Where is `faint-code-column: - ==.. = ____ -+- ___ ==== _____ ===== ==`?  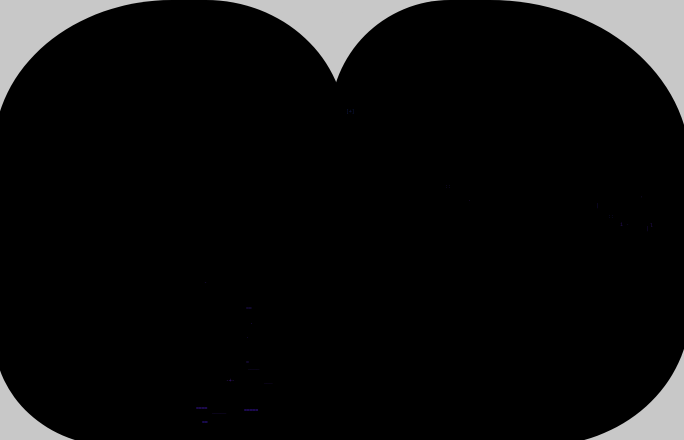
faint-code-column: - ==.. = ____ -+- ___ ==== _____ ===== == is located at coordinates (256, 353).